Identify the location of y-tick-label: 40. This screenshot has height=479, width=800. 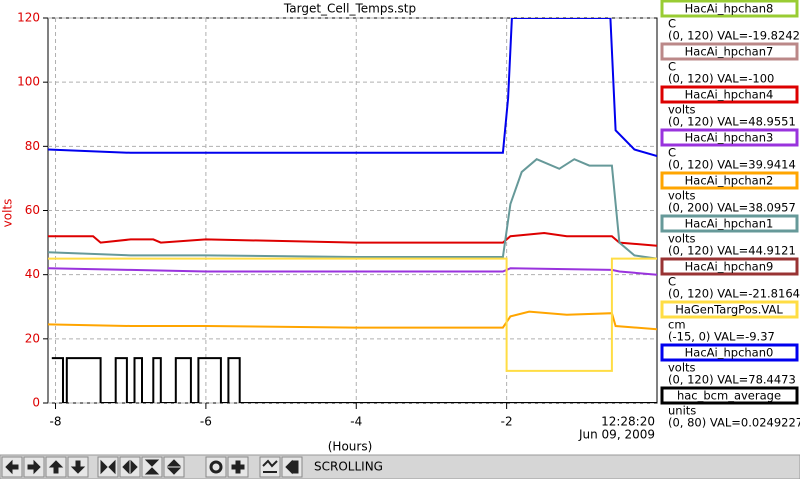
(32, 274).